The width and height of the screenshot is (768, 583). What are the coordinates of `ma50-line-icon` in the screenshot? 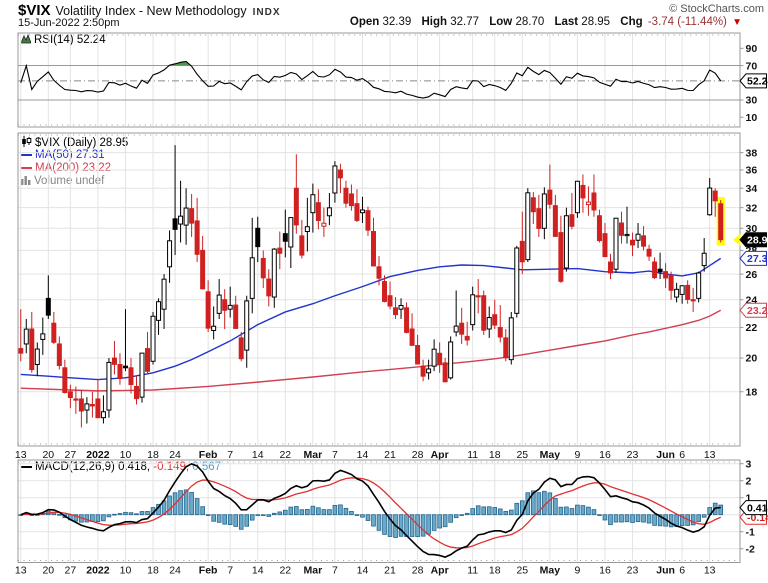 It's located at (26, 154).